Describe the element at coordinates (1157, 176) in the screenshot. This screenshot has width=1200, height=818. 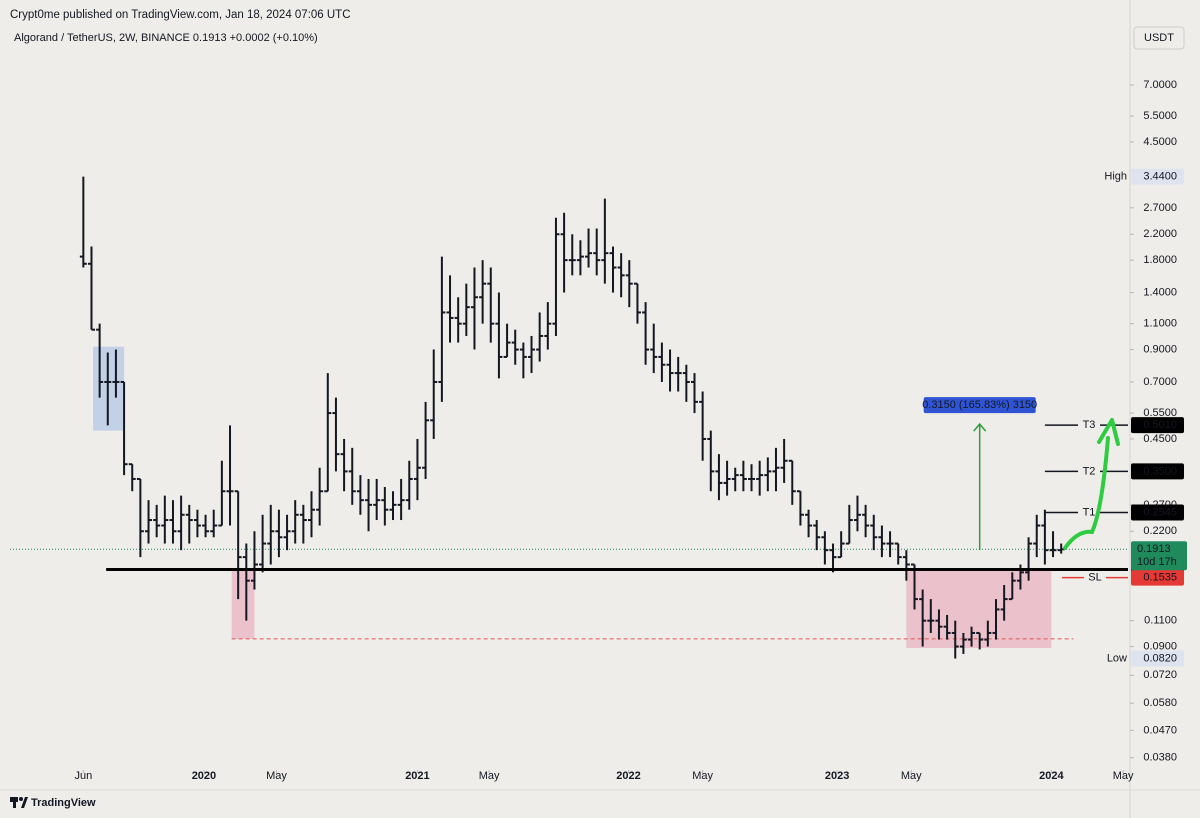
I see `high-box` at that location.